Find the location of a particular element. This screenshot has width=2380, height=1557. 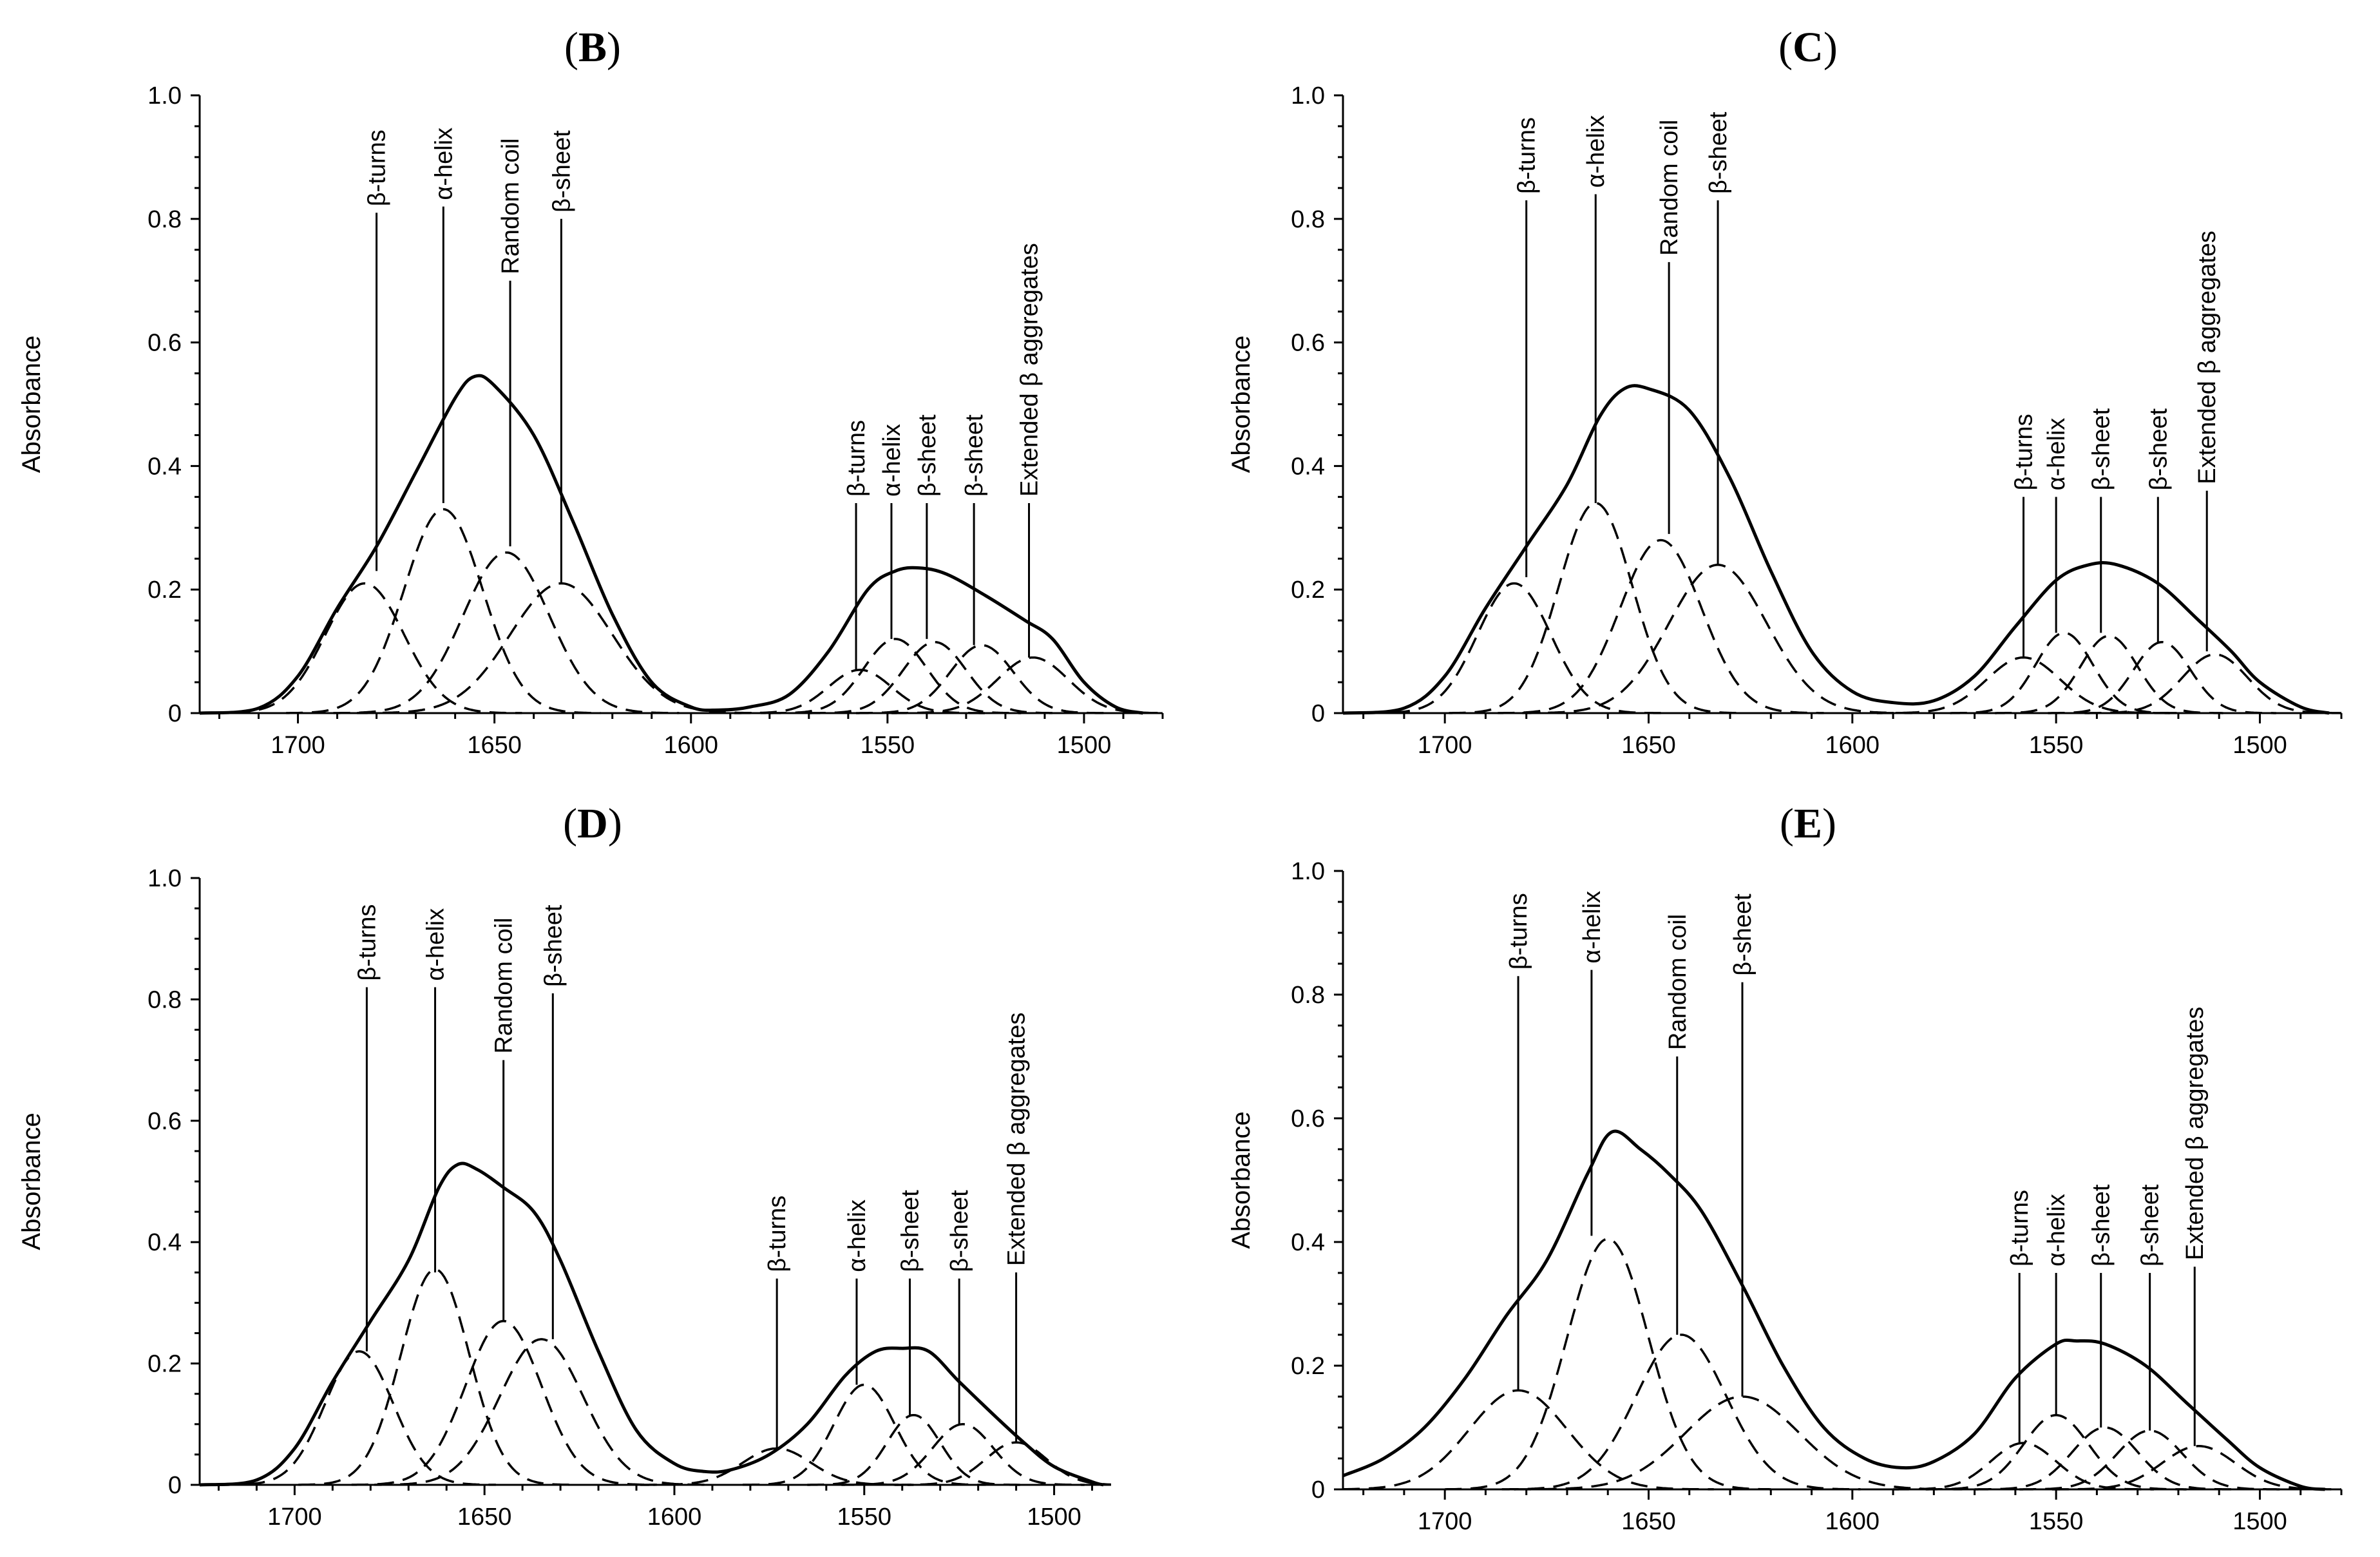

panel-title: (C) is located at coordinates (1808, 47).